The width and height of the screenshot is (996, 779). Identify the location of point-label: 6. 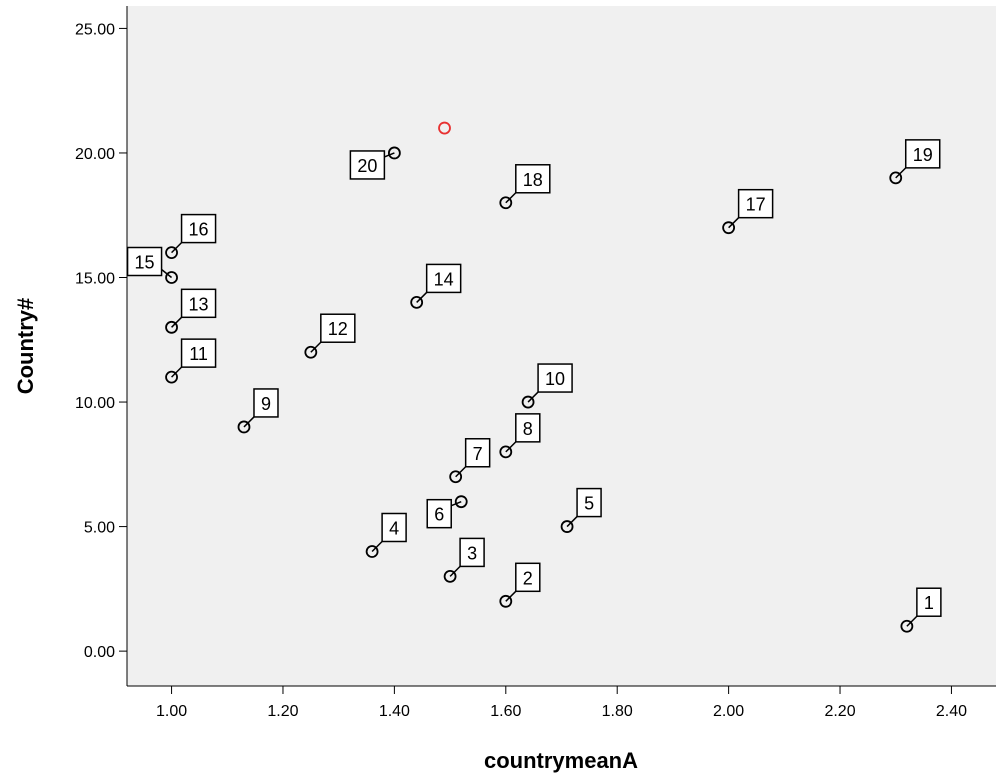
(439, 515).